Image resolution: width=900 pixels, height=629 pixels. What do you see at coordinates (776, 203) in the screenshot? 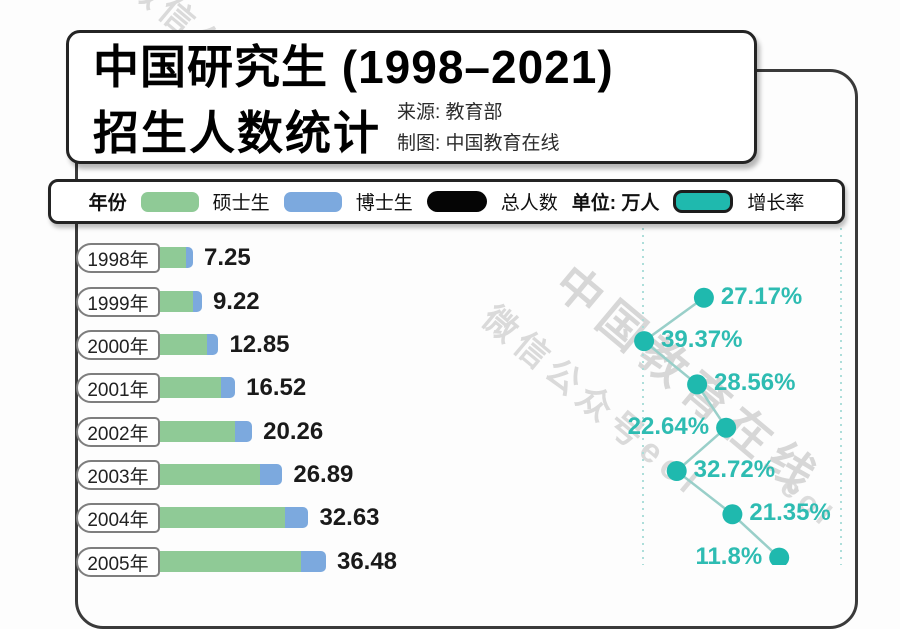
I see `legend-growth-label: 增长率` at bounding box center [776, 203].